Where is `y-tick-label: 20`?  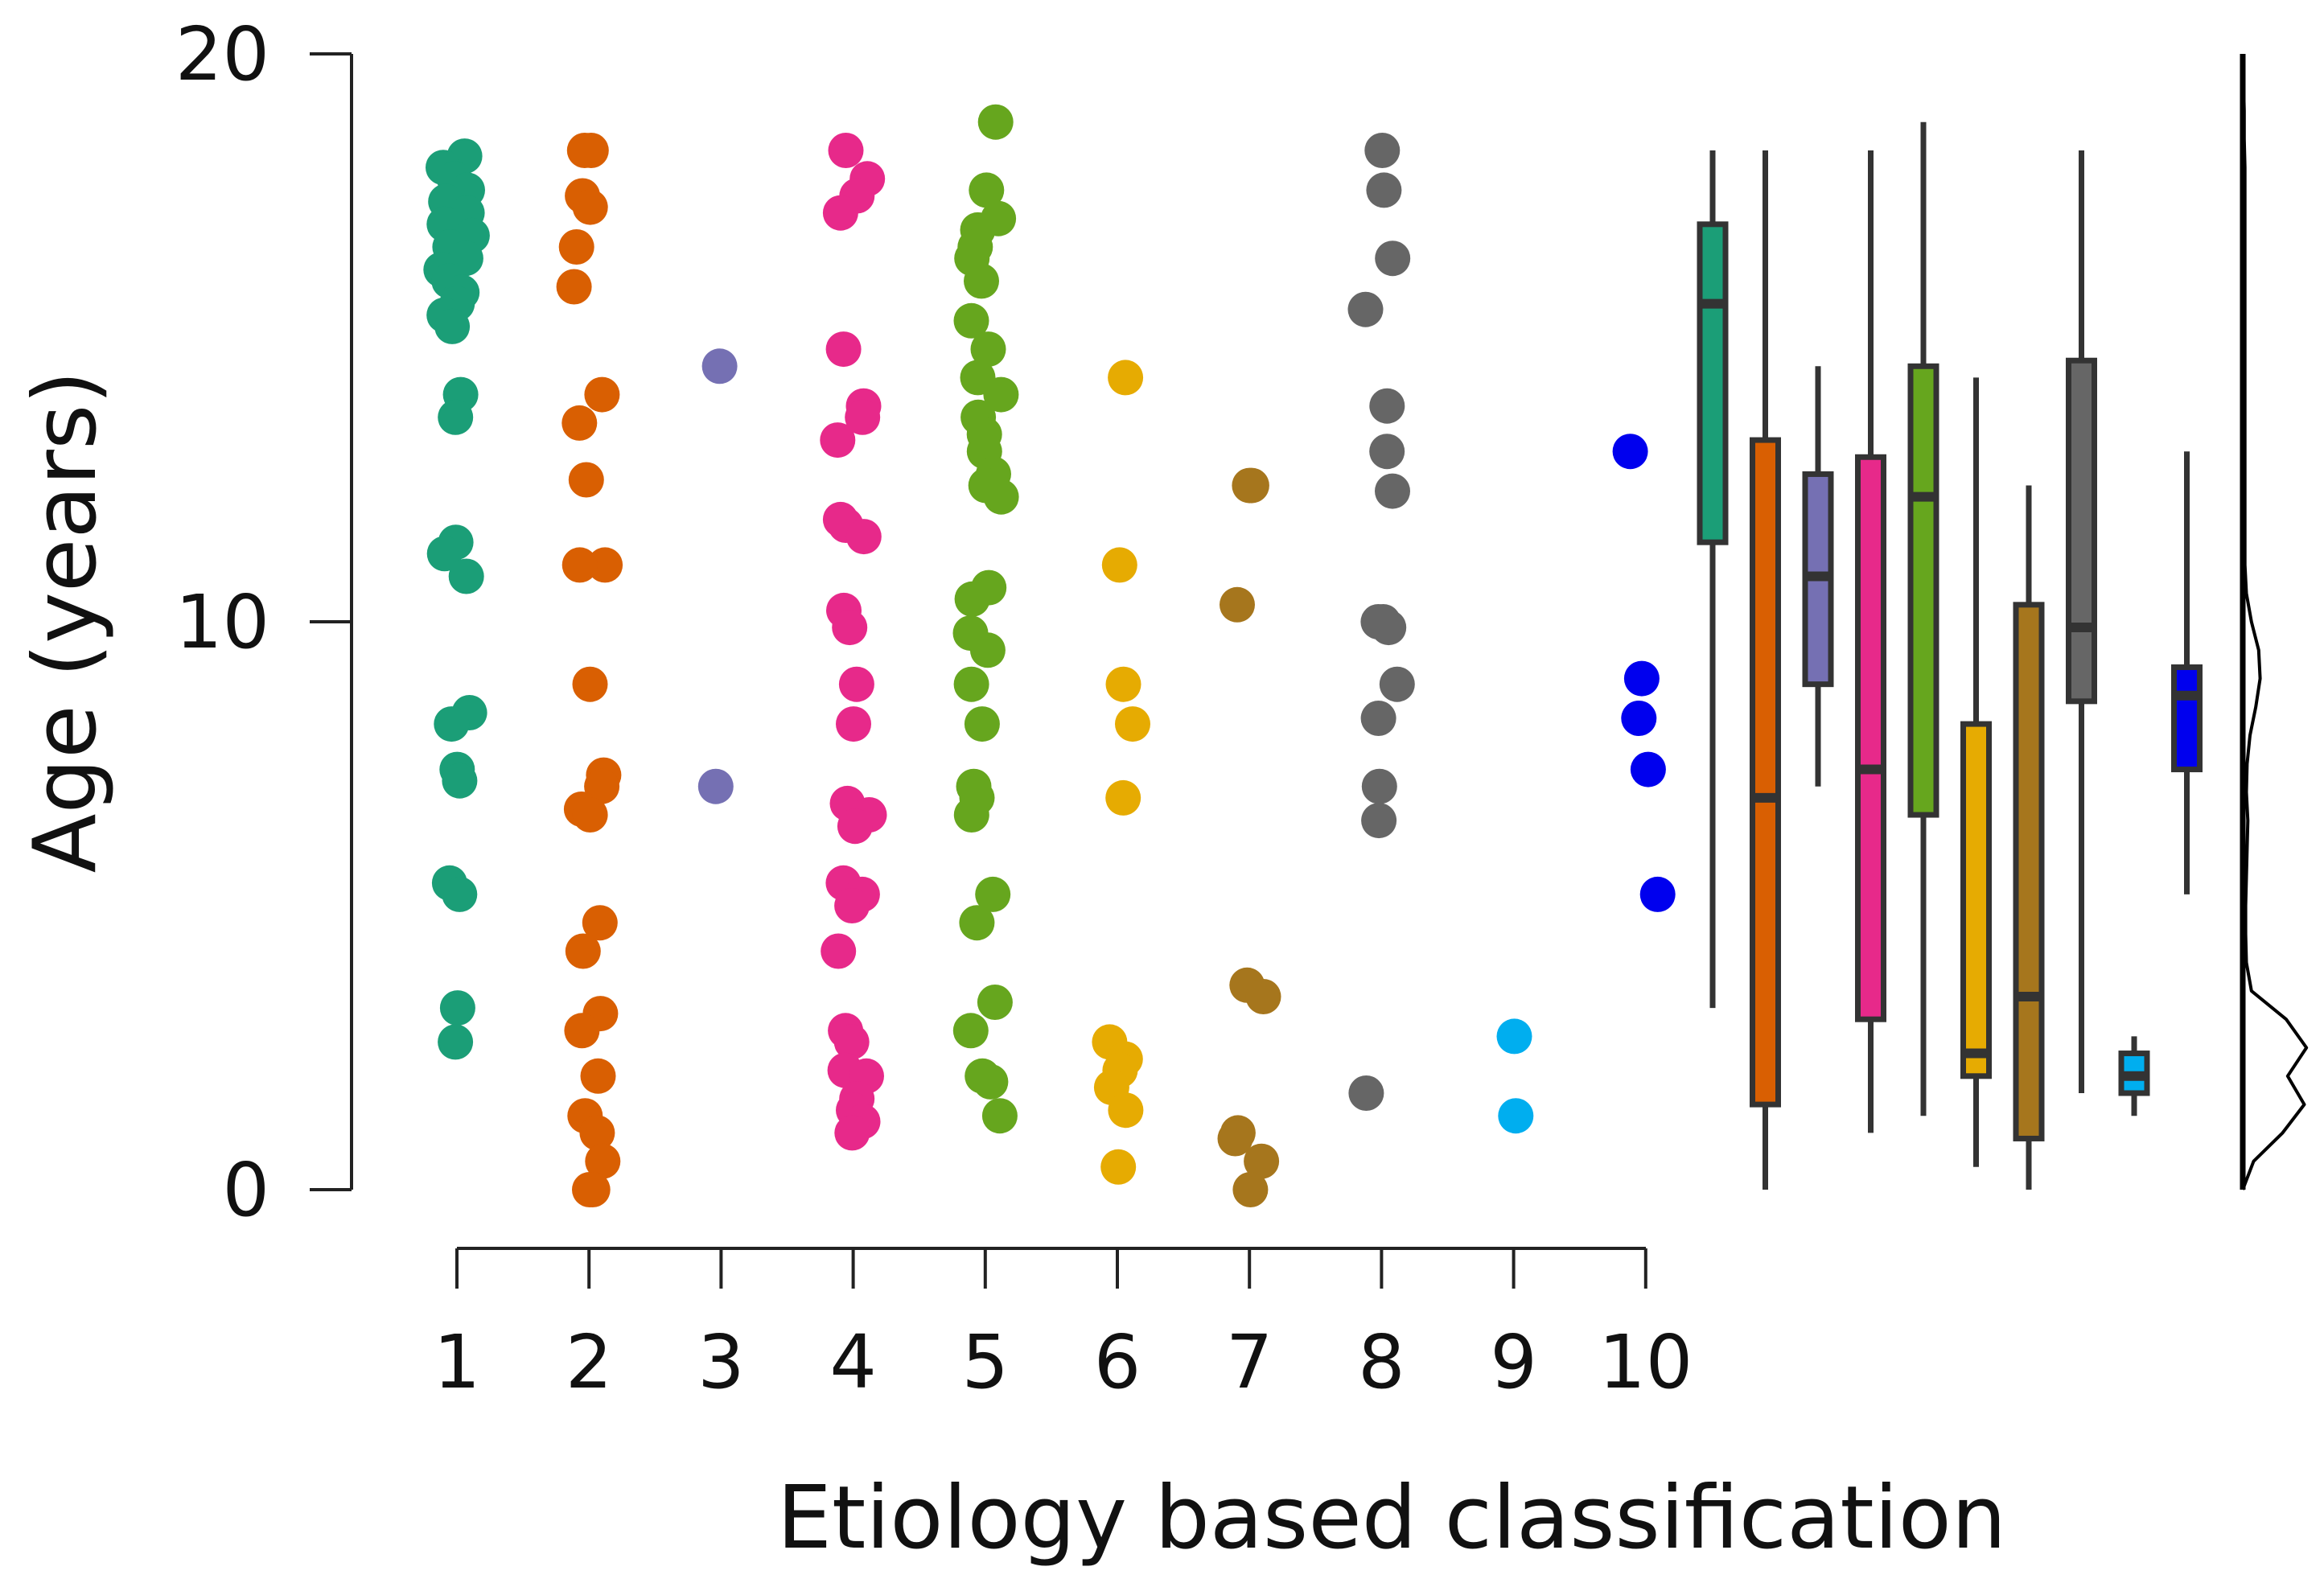
y-tick-label: 20 is located at coordinates (222, 54).